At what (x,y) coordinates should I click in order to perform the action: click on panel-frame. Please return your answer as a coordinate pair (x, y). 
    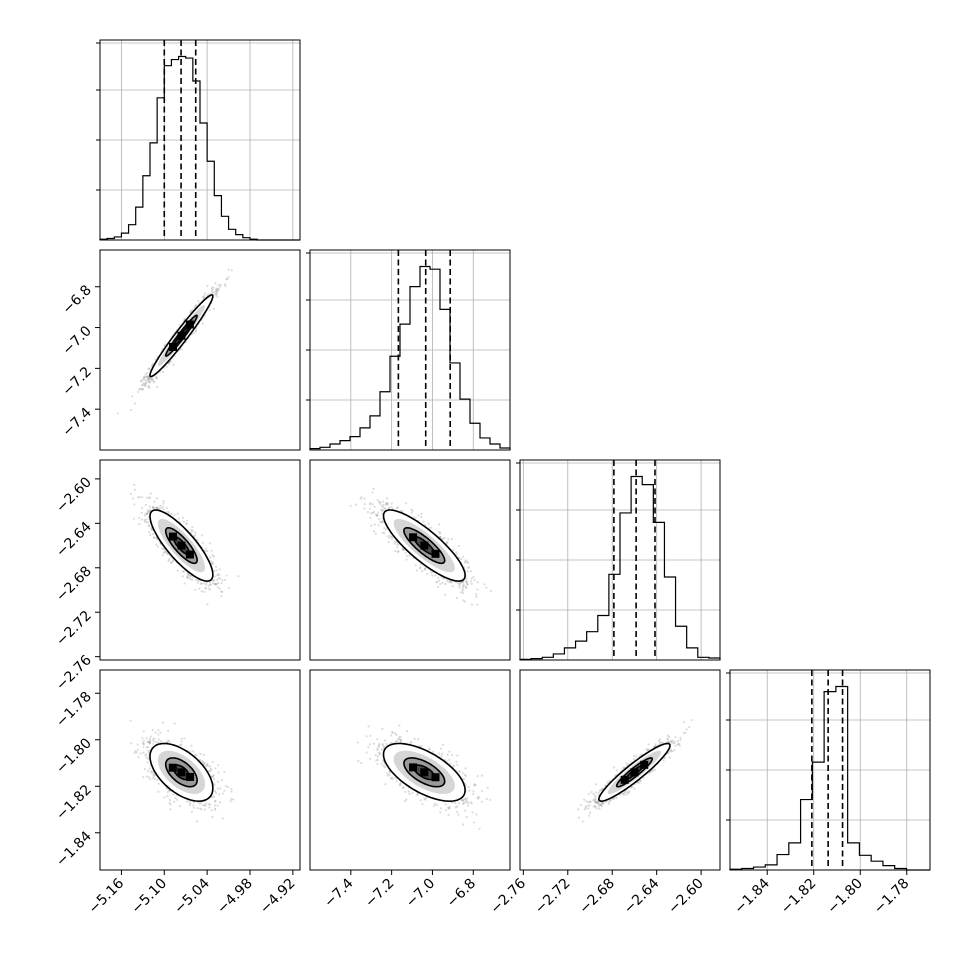
    Looking at the image, I should click on (200, 350).